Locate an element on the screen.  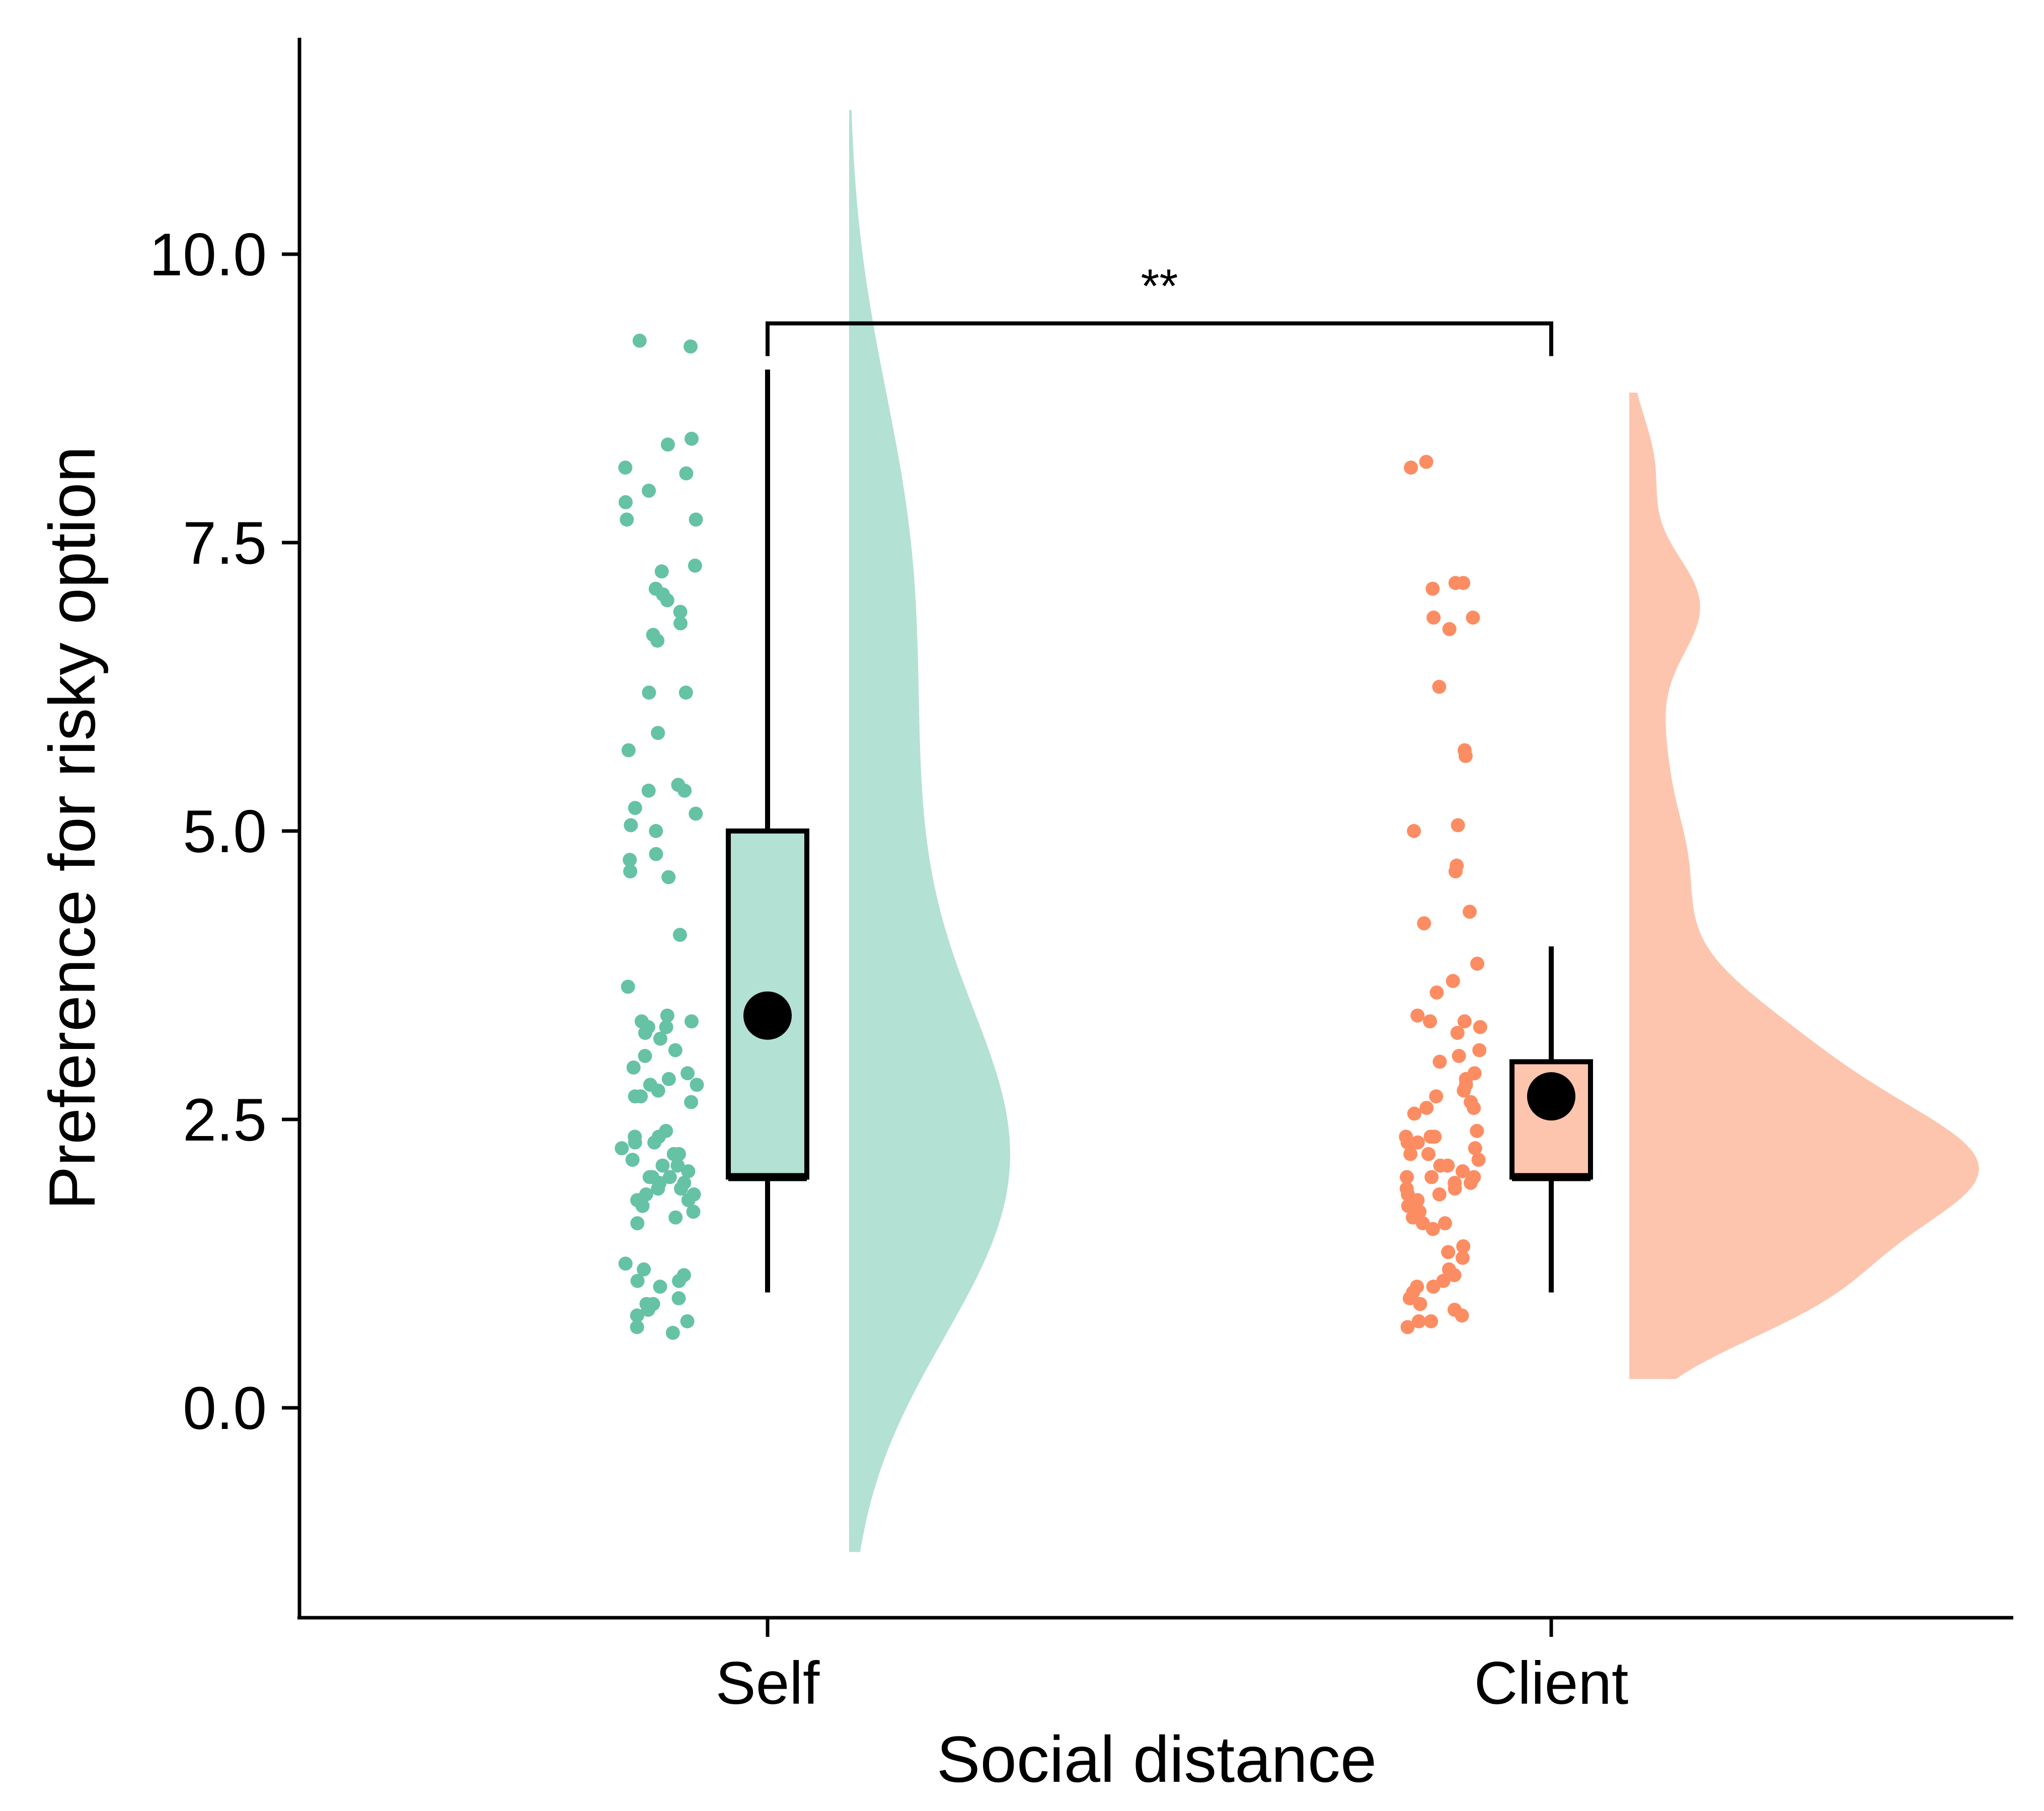
y-tick-label: 5.0 is located at coordinates (225, 831).